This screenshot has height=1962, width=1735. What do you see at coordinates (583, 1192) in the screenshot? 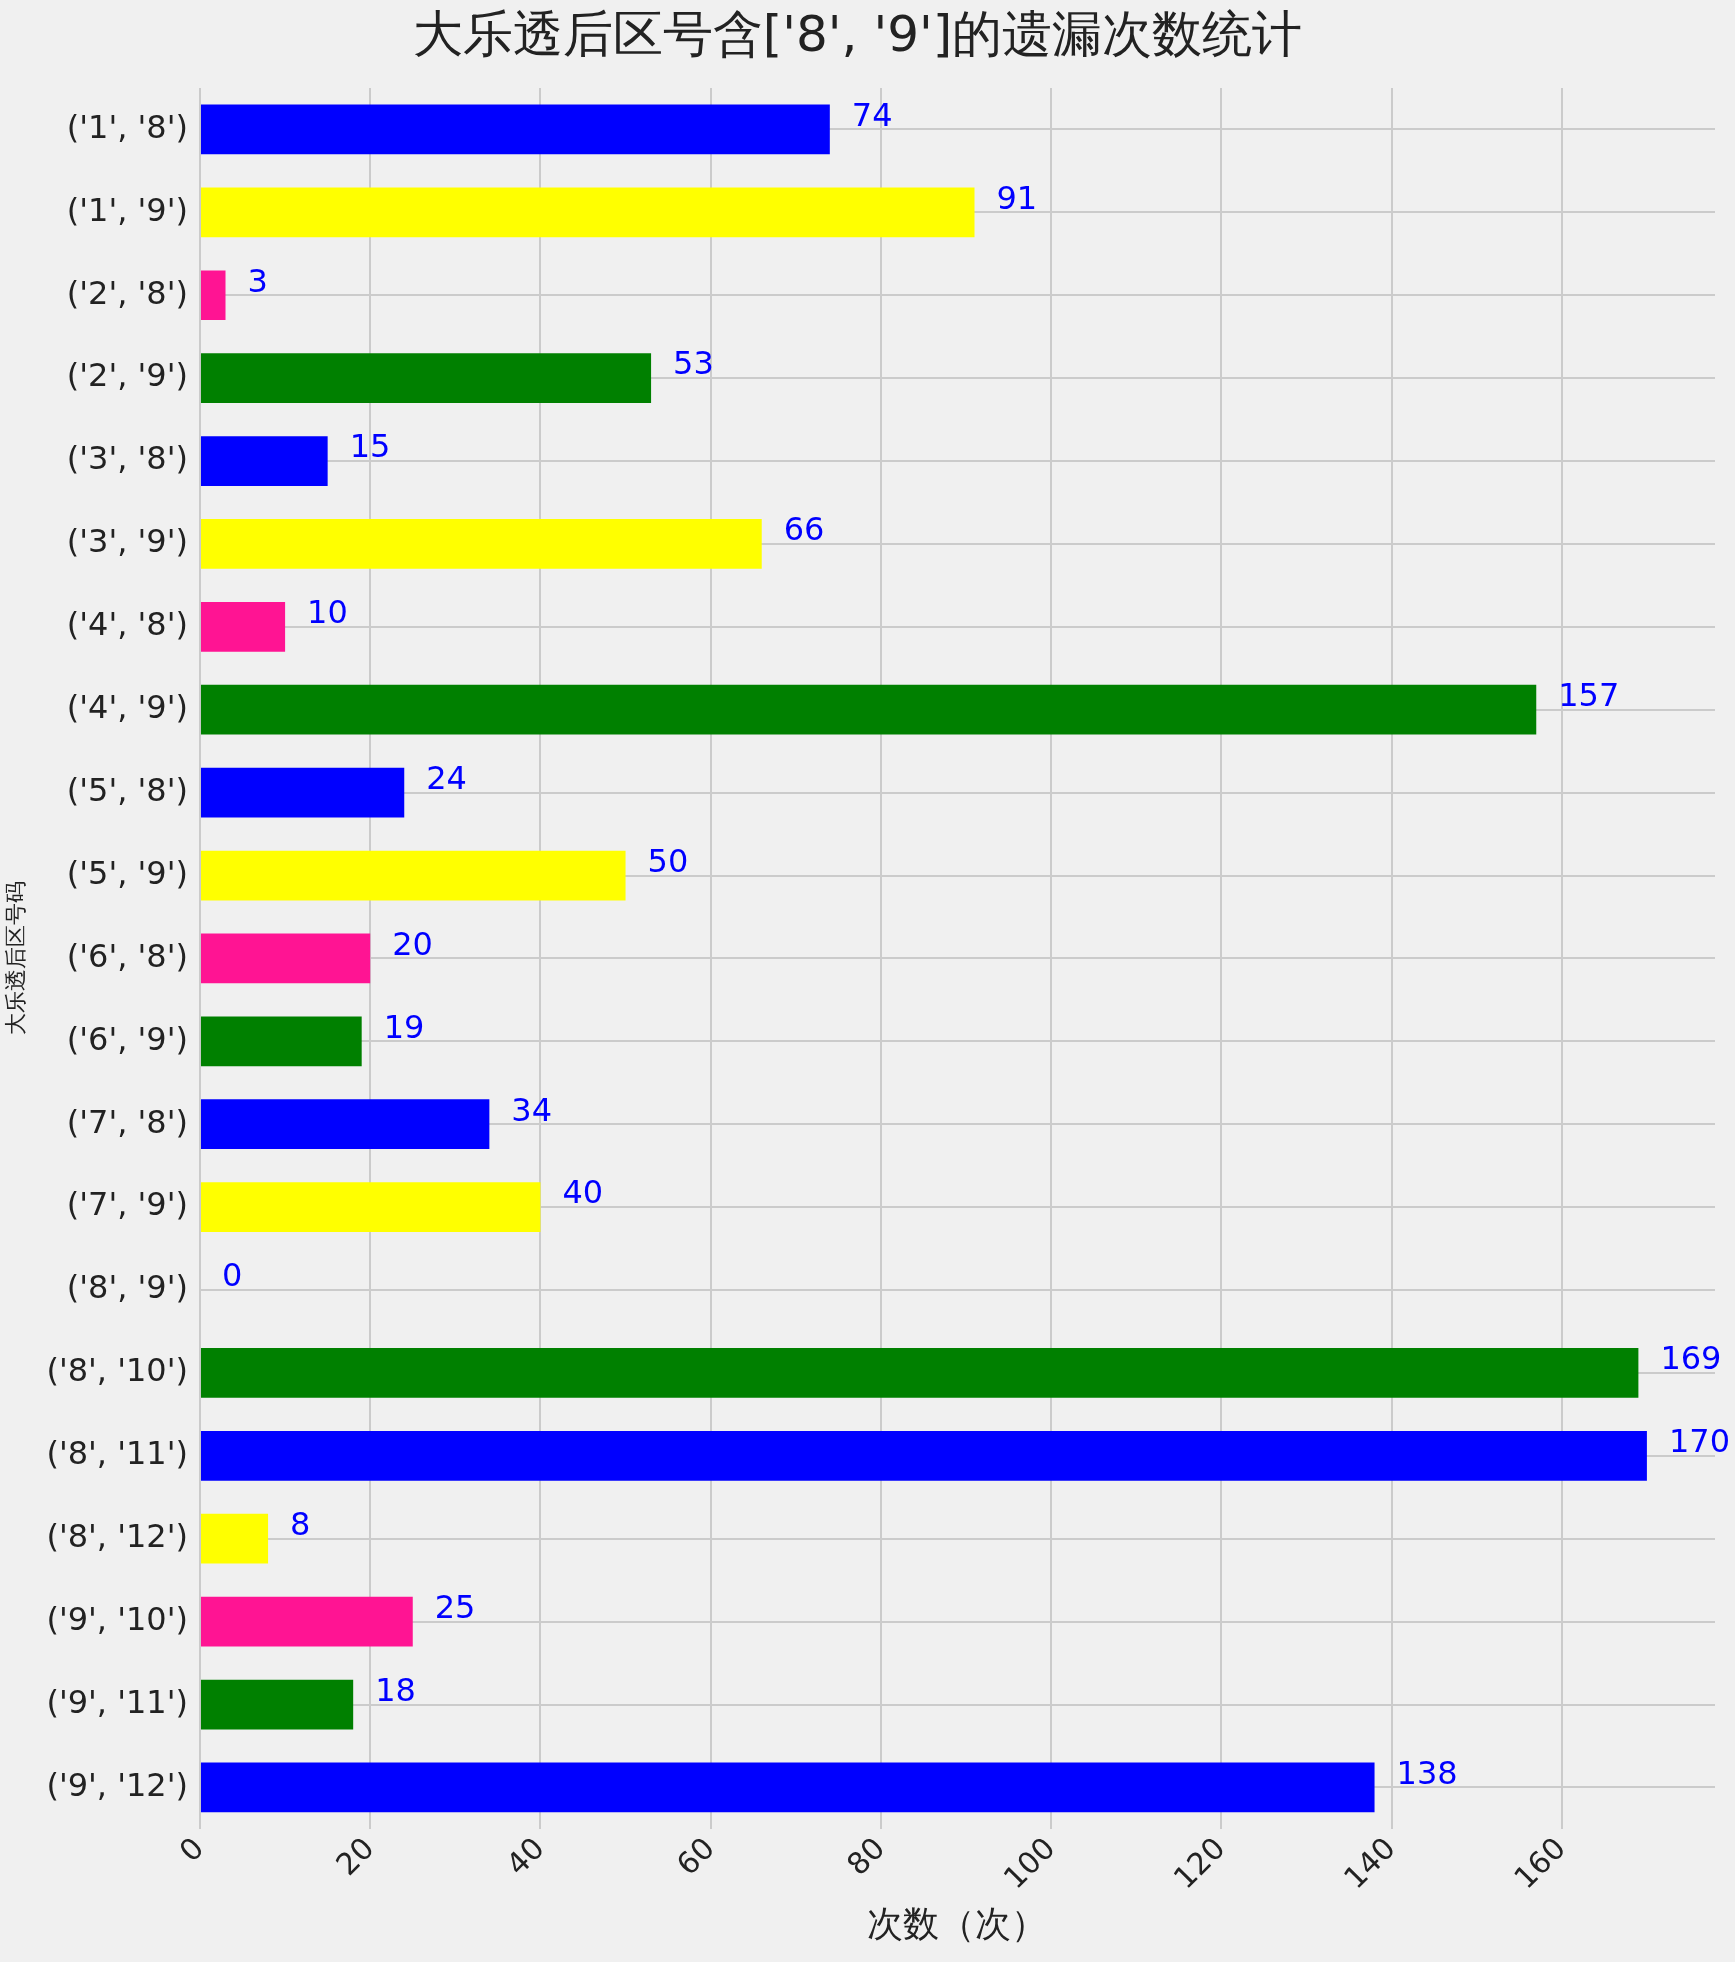
I see `data-label: 40` at bounding box center [583, 1192].